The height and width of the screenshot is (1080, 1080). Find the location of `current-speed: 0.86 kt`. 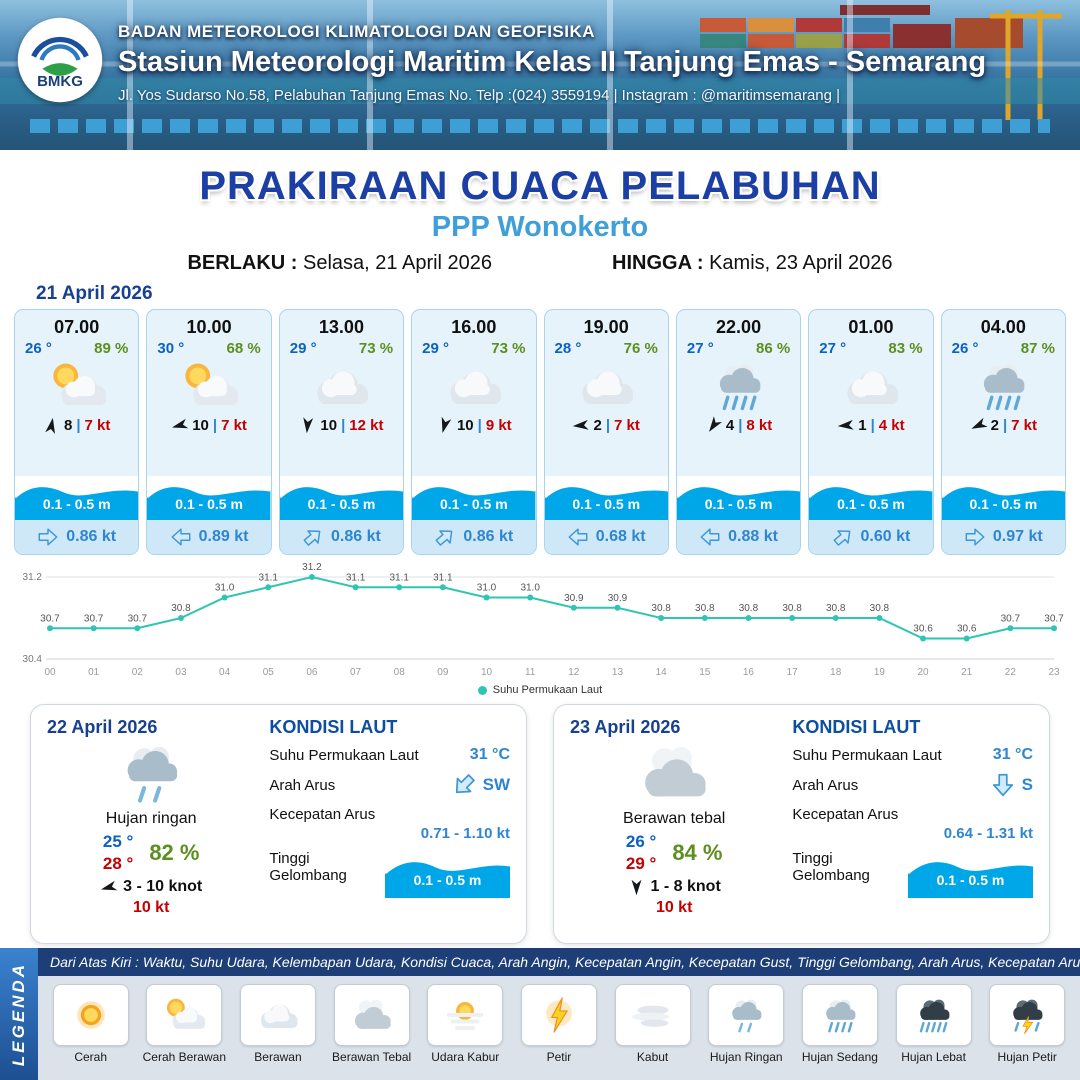

current-speed: 0.86 kt is located at coordinates (488, 536).